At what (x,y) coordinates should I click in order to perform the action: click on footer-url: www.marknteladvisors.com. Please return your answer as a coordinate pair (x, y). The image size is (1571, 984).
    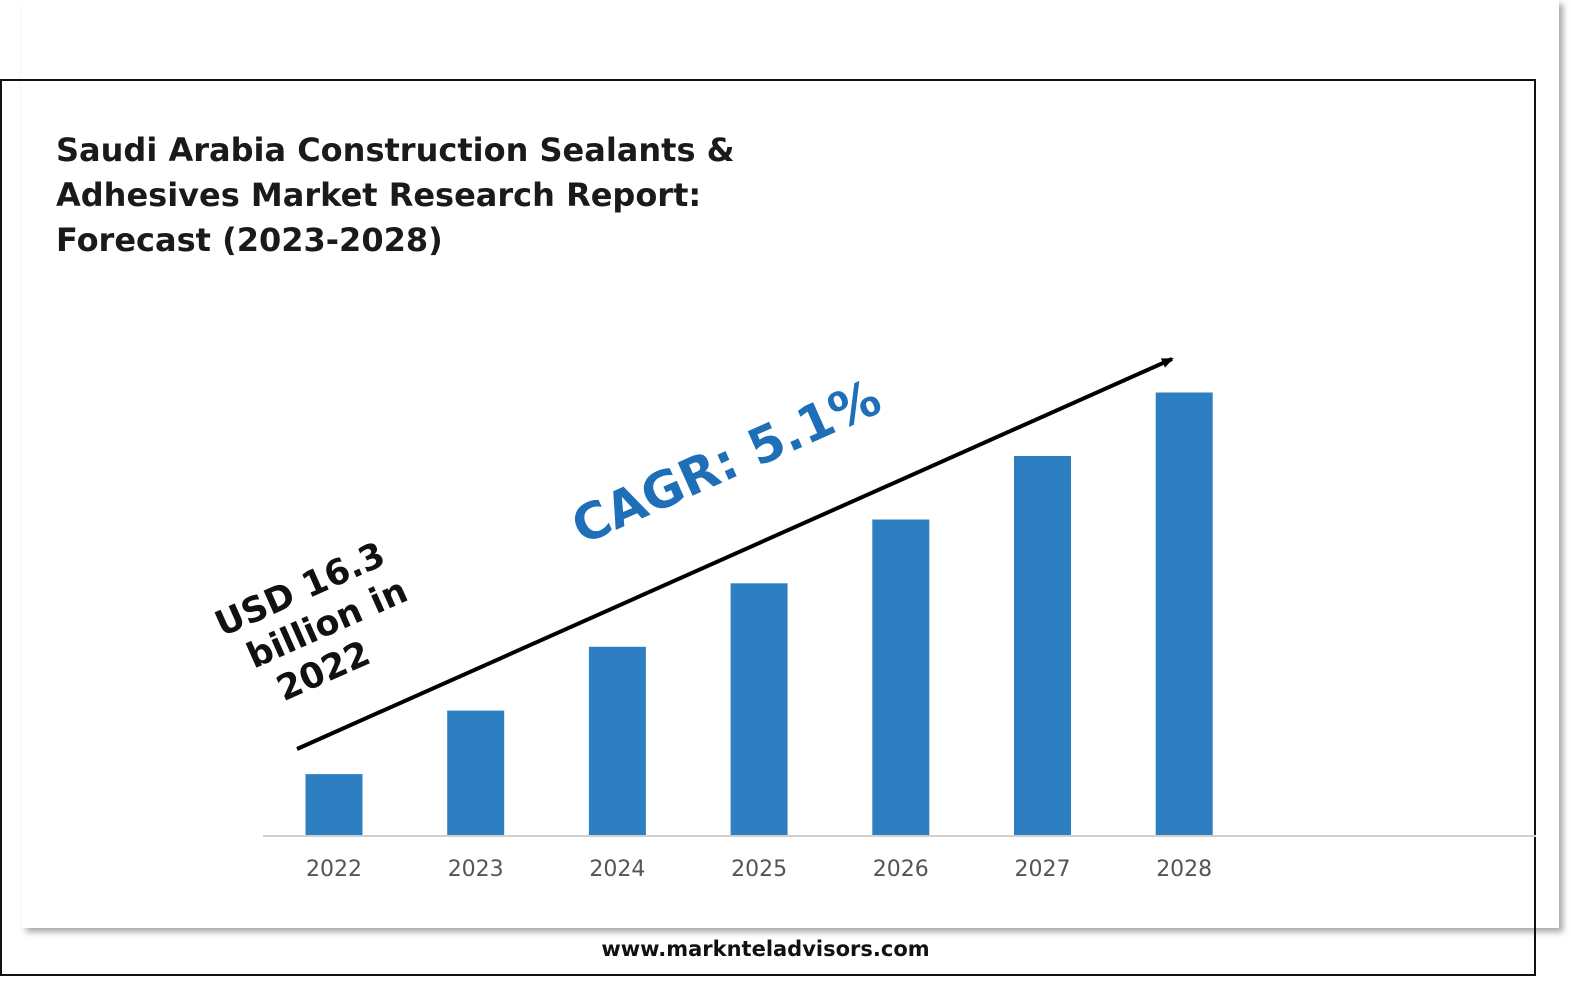
    Looking at the image, I should click on (765, 949).